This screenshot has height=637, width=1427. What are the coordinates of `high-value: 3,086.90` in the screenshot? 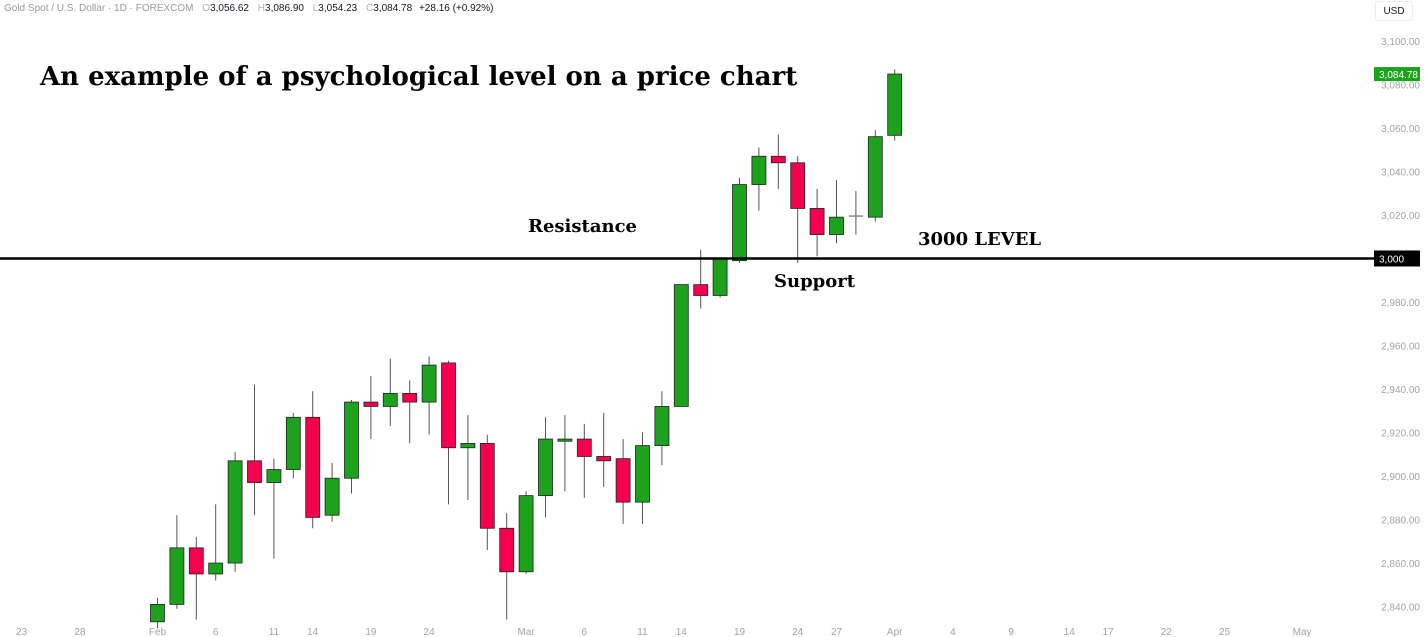 It's located at (284, 8).